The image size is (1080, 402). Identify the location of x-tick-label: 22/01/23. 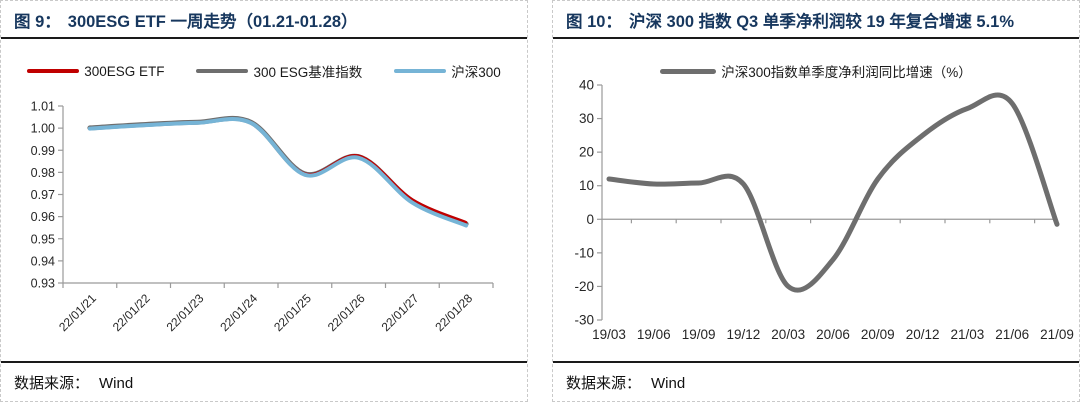
(185, 312).